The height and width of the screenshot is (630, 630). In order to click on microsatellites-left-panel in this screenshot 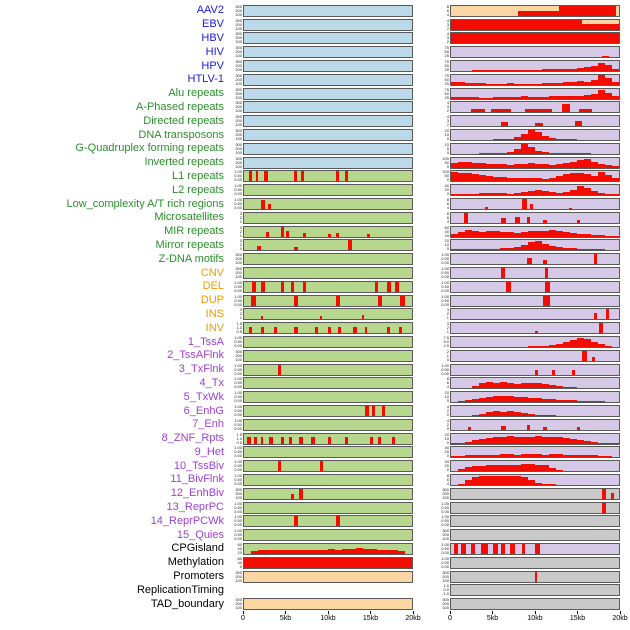, I will do `click(328, 217)`.